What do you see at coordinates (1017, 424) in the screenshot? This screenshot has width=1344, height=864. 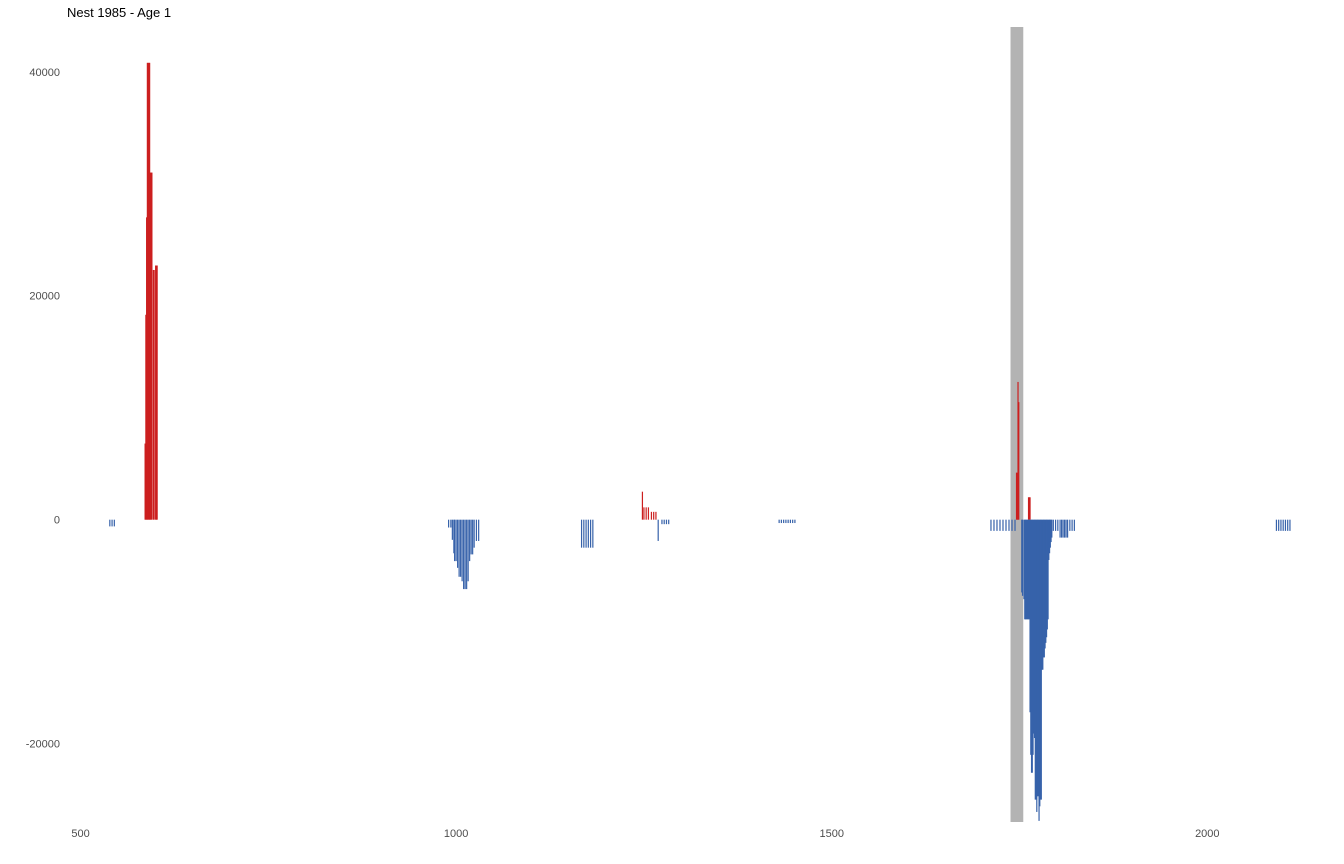 I see `highlight-band` at bounding box center [1017, 424].